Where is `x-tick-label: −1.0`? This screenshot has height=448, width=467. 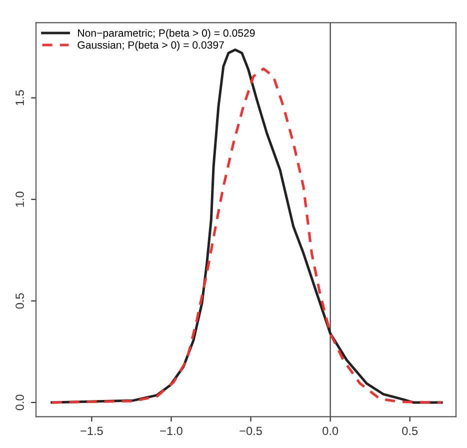
x-tick-label: −1.0 is located at coordinates (171, 431).